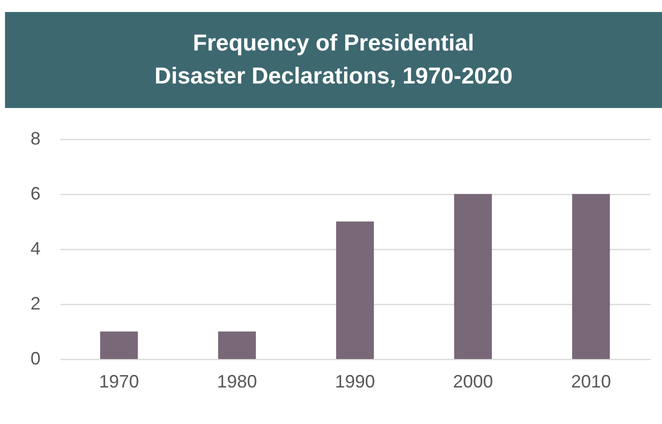 This screenshot has height=424, width=662. I want to click on y-tick-label: 8, so click(35, 138).